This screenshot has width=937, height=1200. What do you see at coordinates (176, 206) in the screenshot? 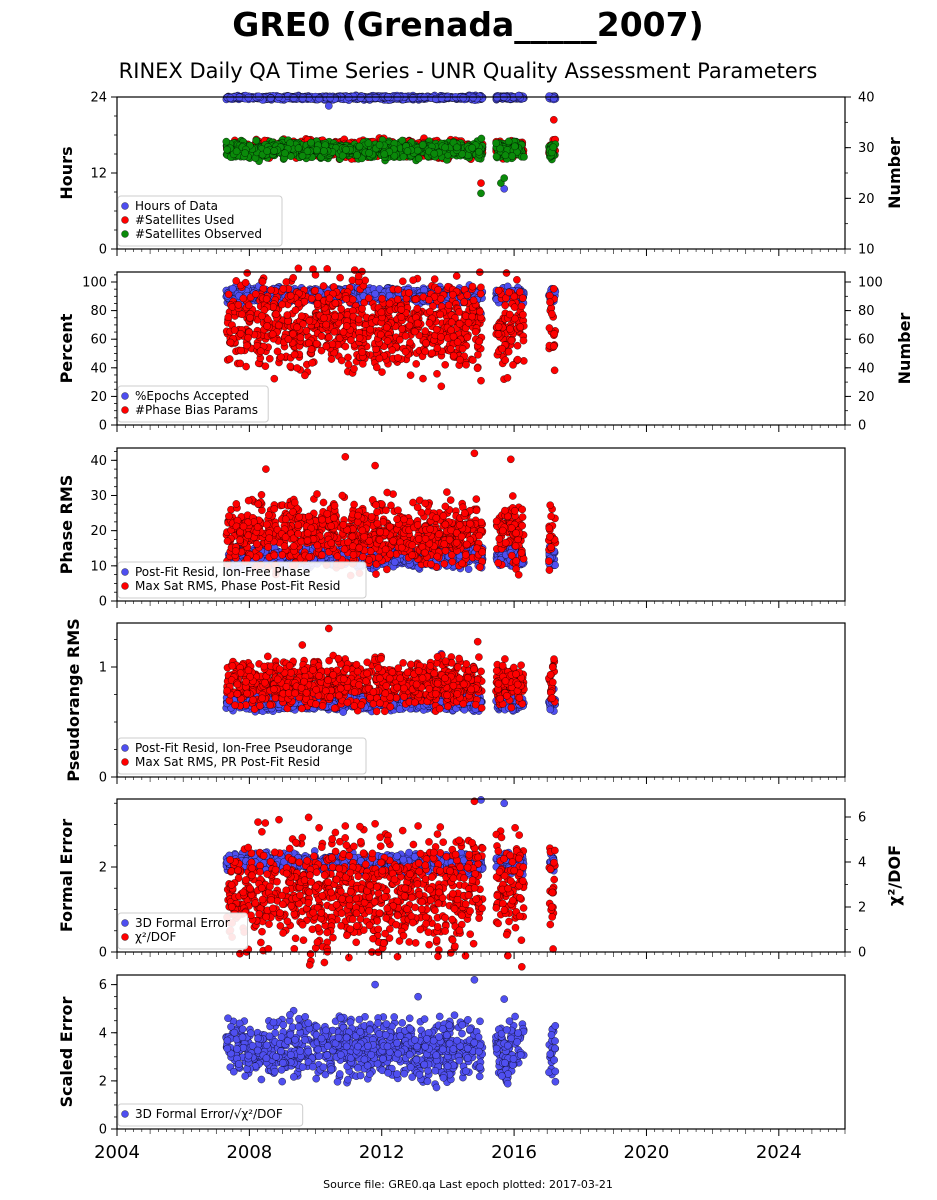
I see `legend-label: Hours of Data` at bounding box center [176, 206].